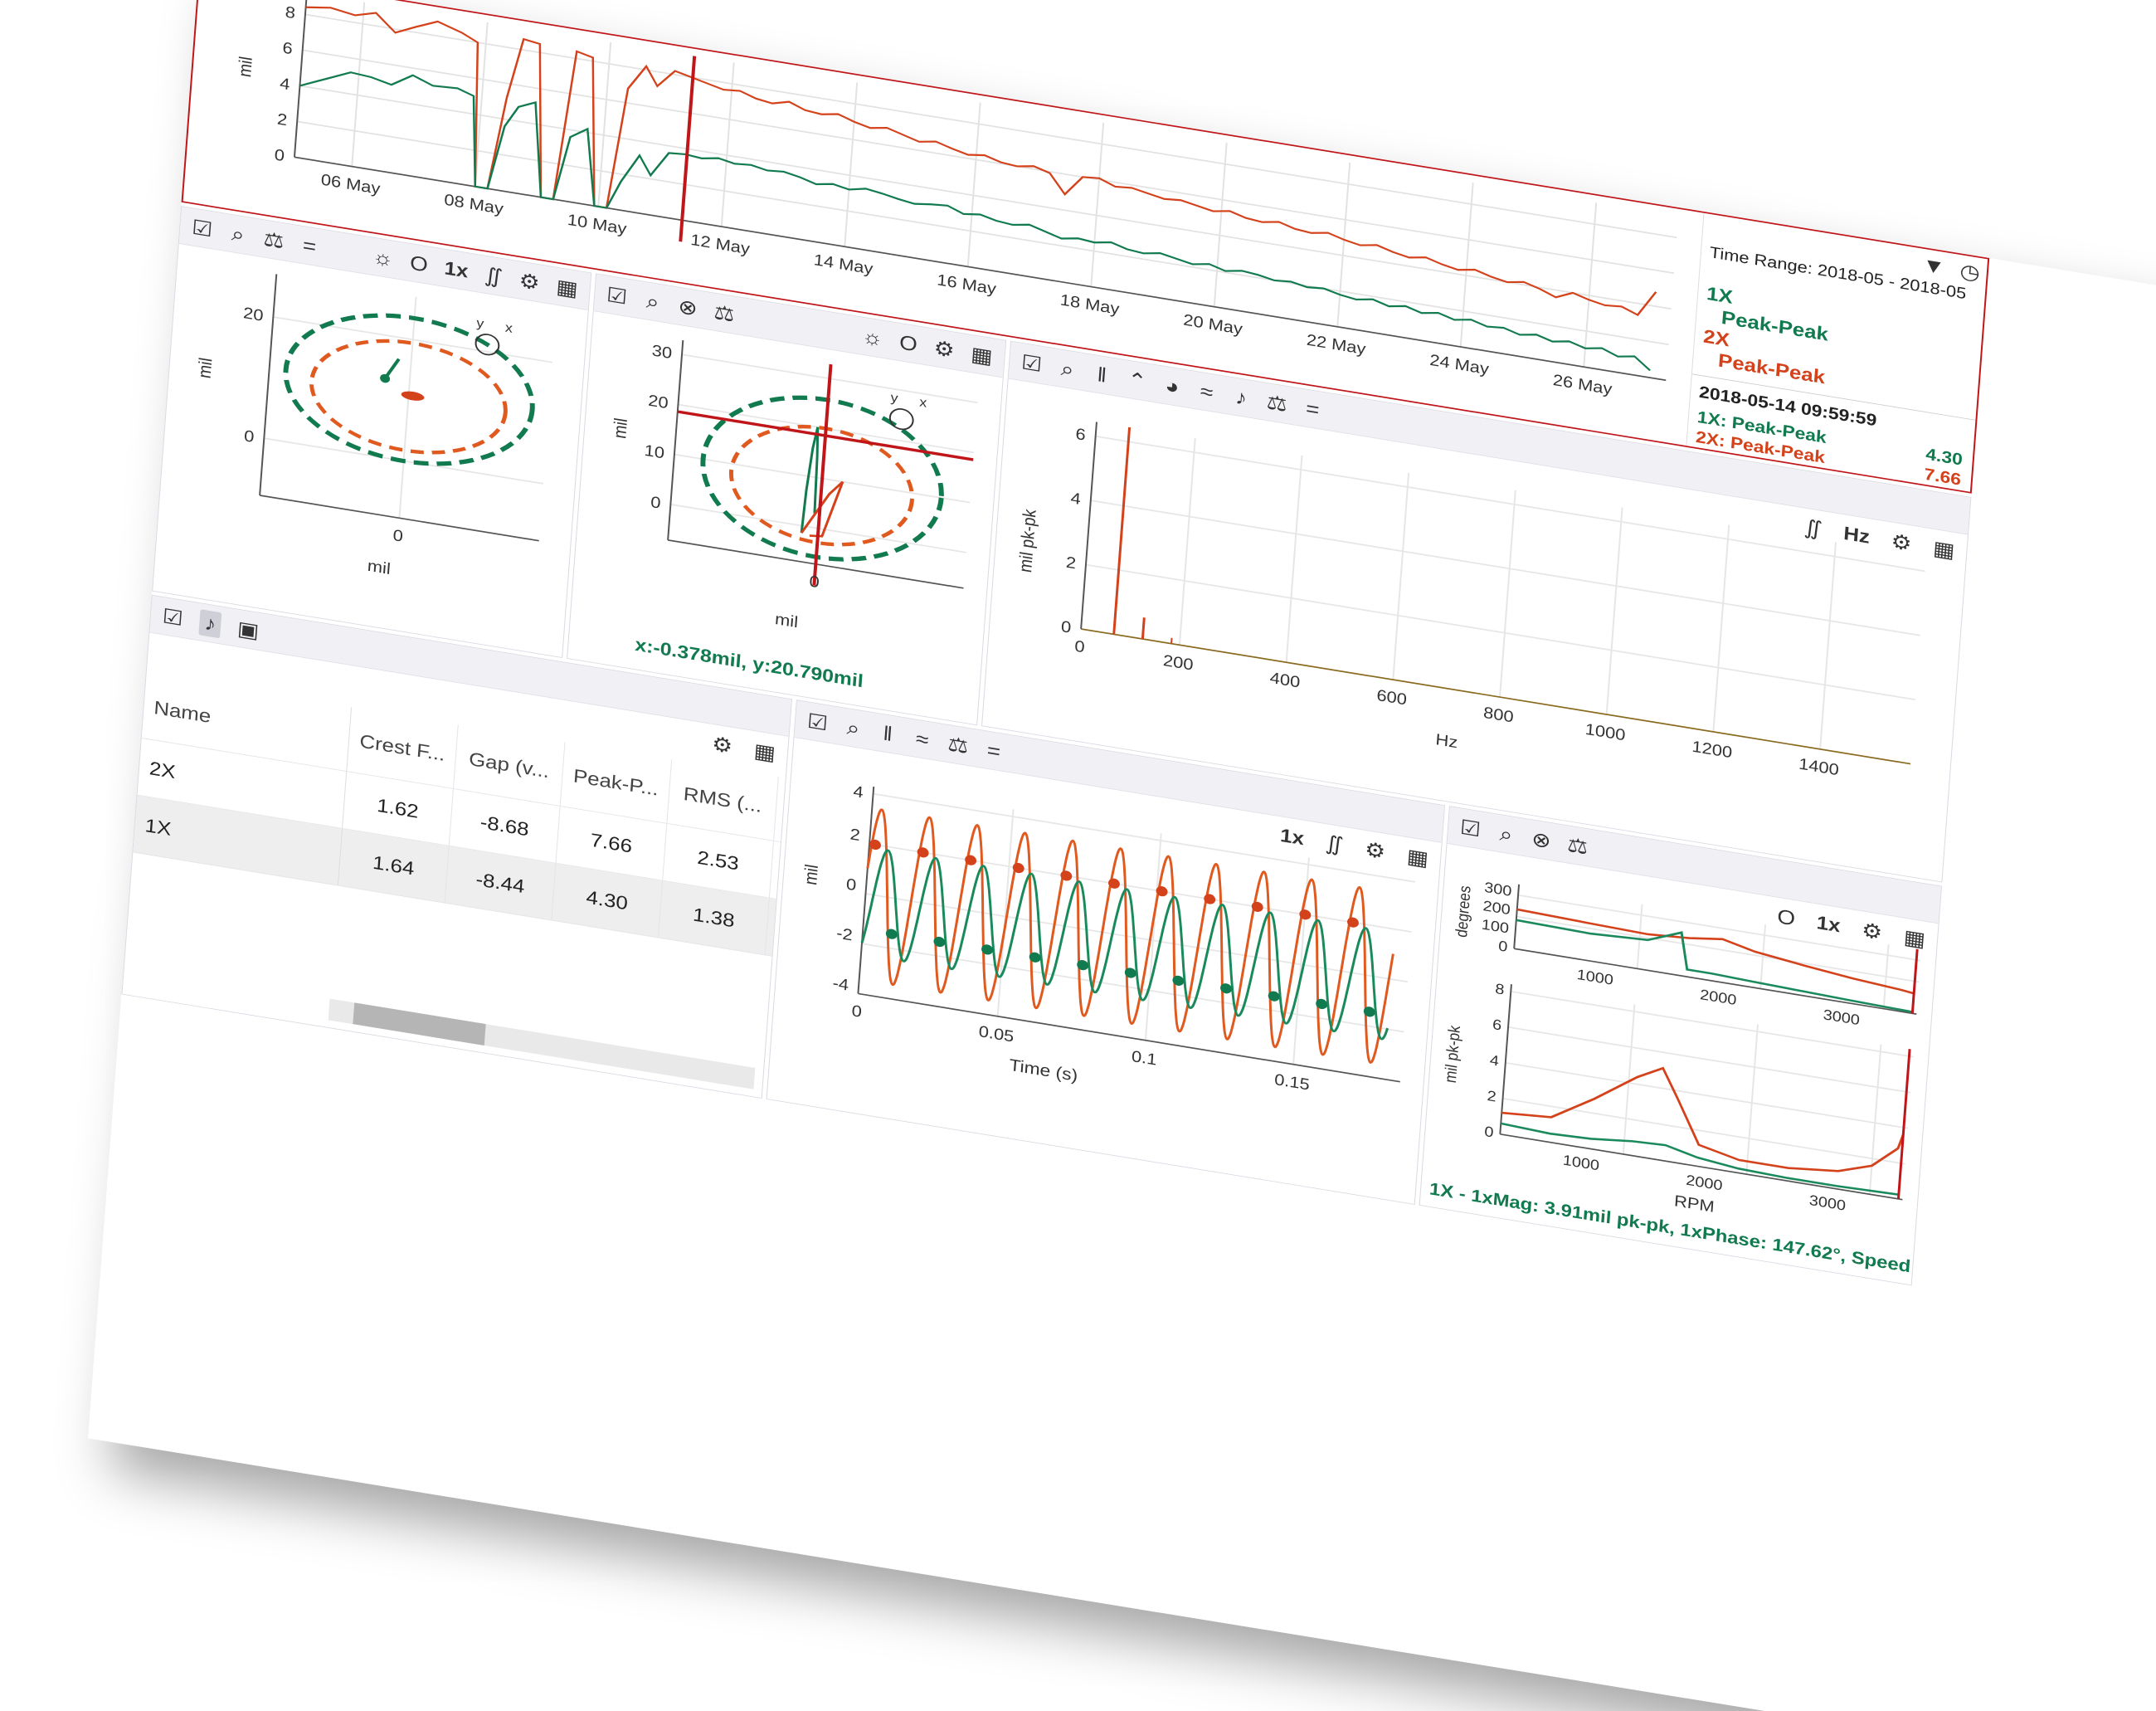 The image size is (2156, 1711). I want to click on bode-amp-x-tick: 2000, so click(1704, 1182).